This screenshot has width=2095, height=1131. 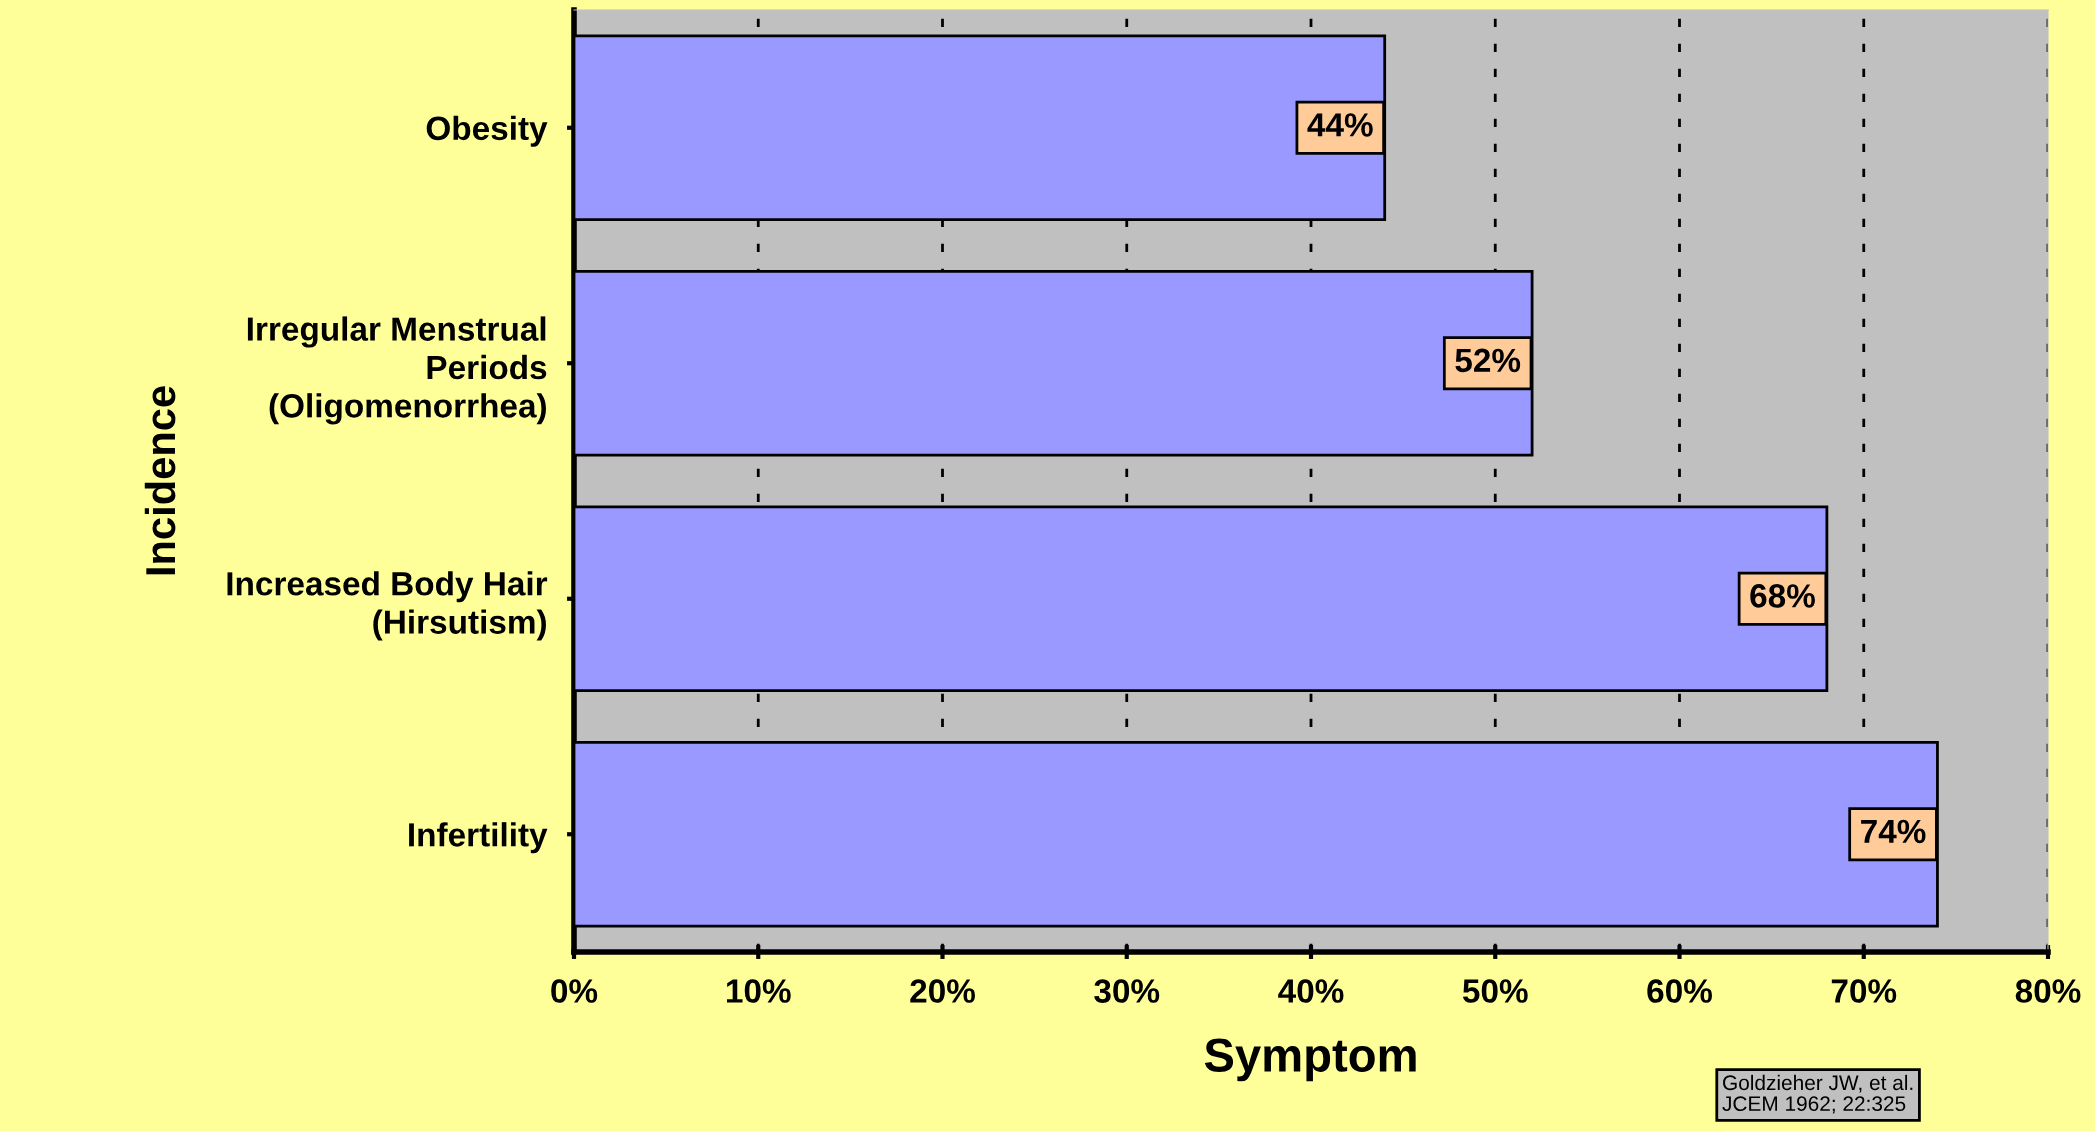 I want to click on y-axis-title: Incidence, so click(x=160, y=480).